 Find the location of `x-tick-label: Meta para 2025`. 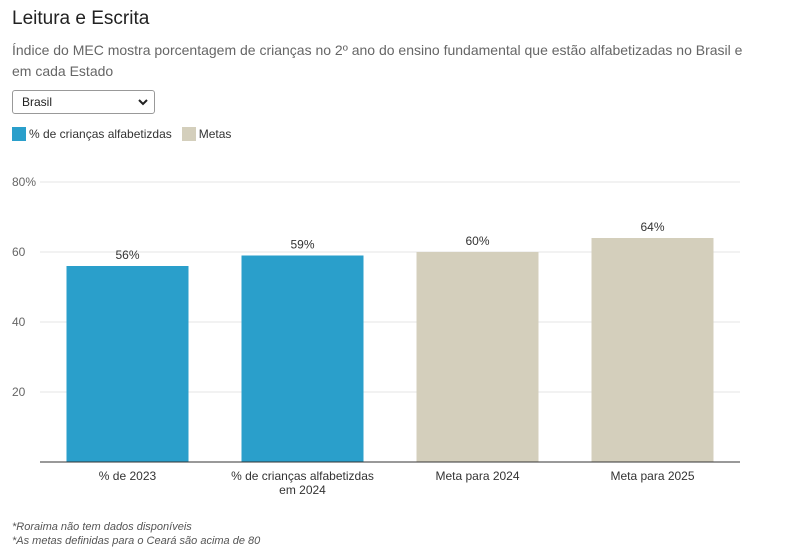

x-tick-label: Meta para 2025 is located at coordinates (652, 476).